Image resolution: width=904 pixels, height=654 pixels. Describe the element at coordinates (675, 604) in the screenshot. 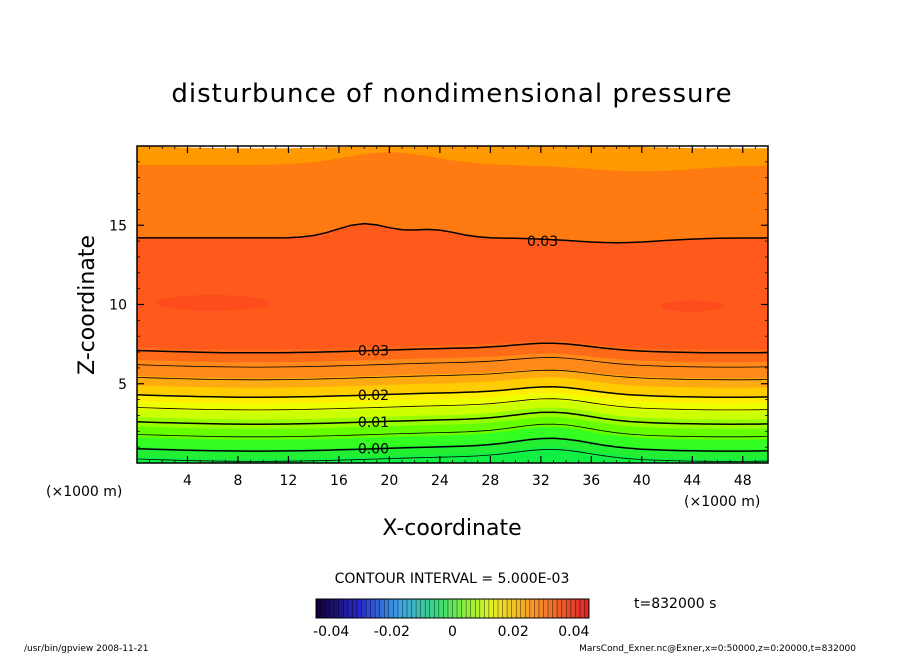

I see `time-text: t=832000 s` at that location.